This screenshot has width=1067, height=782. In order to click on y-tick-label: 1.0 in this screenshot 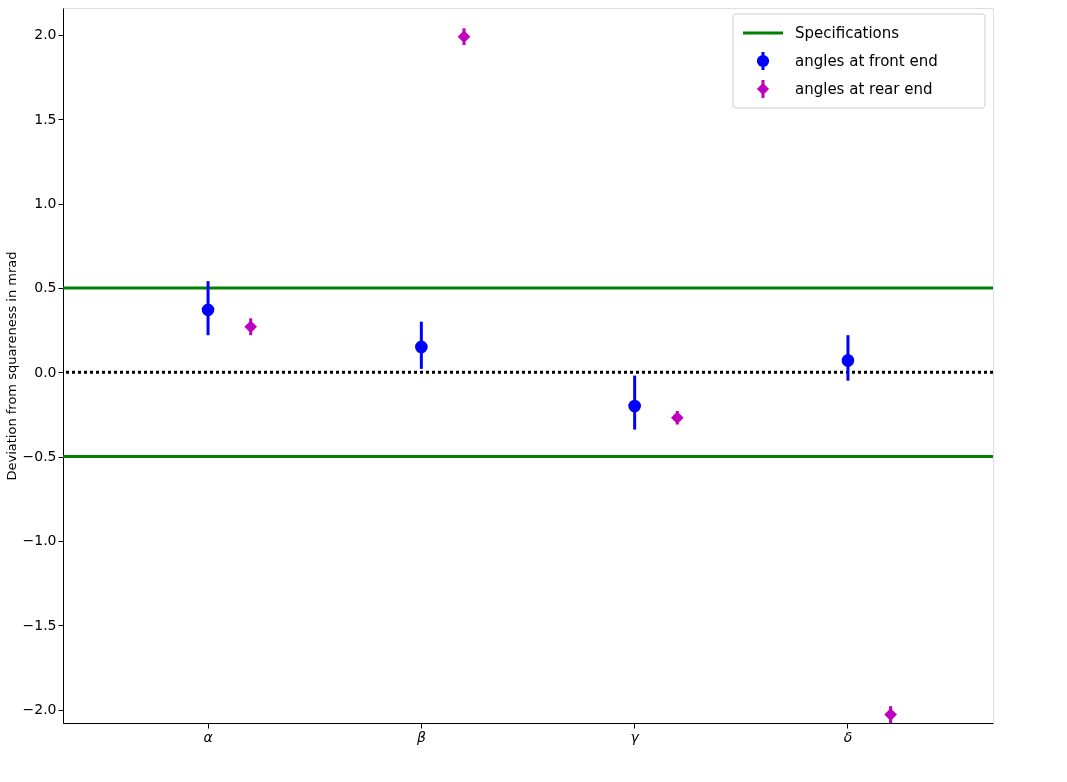, I will do `click(45, 203)`.